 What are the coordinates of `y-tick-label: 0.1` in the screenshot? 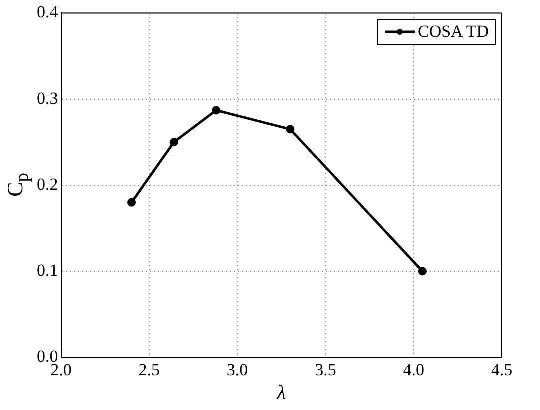 It's located at (47, 270).